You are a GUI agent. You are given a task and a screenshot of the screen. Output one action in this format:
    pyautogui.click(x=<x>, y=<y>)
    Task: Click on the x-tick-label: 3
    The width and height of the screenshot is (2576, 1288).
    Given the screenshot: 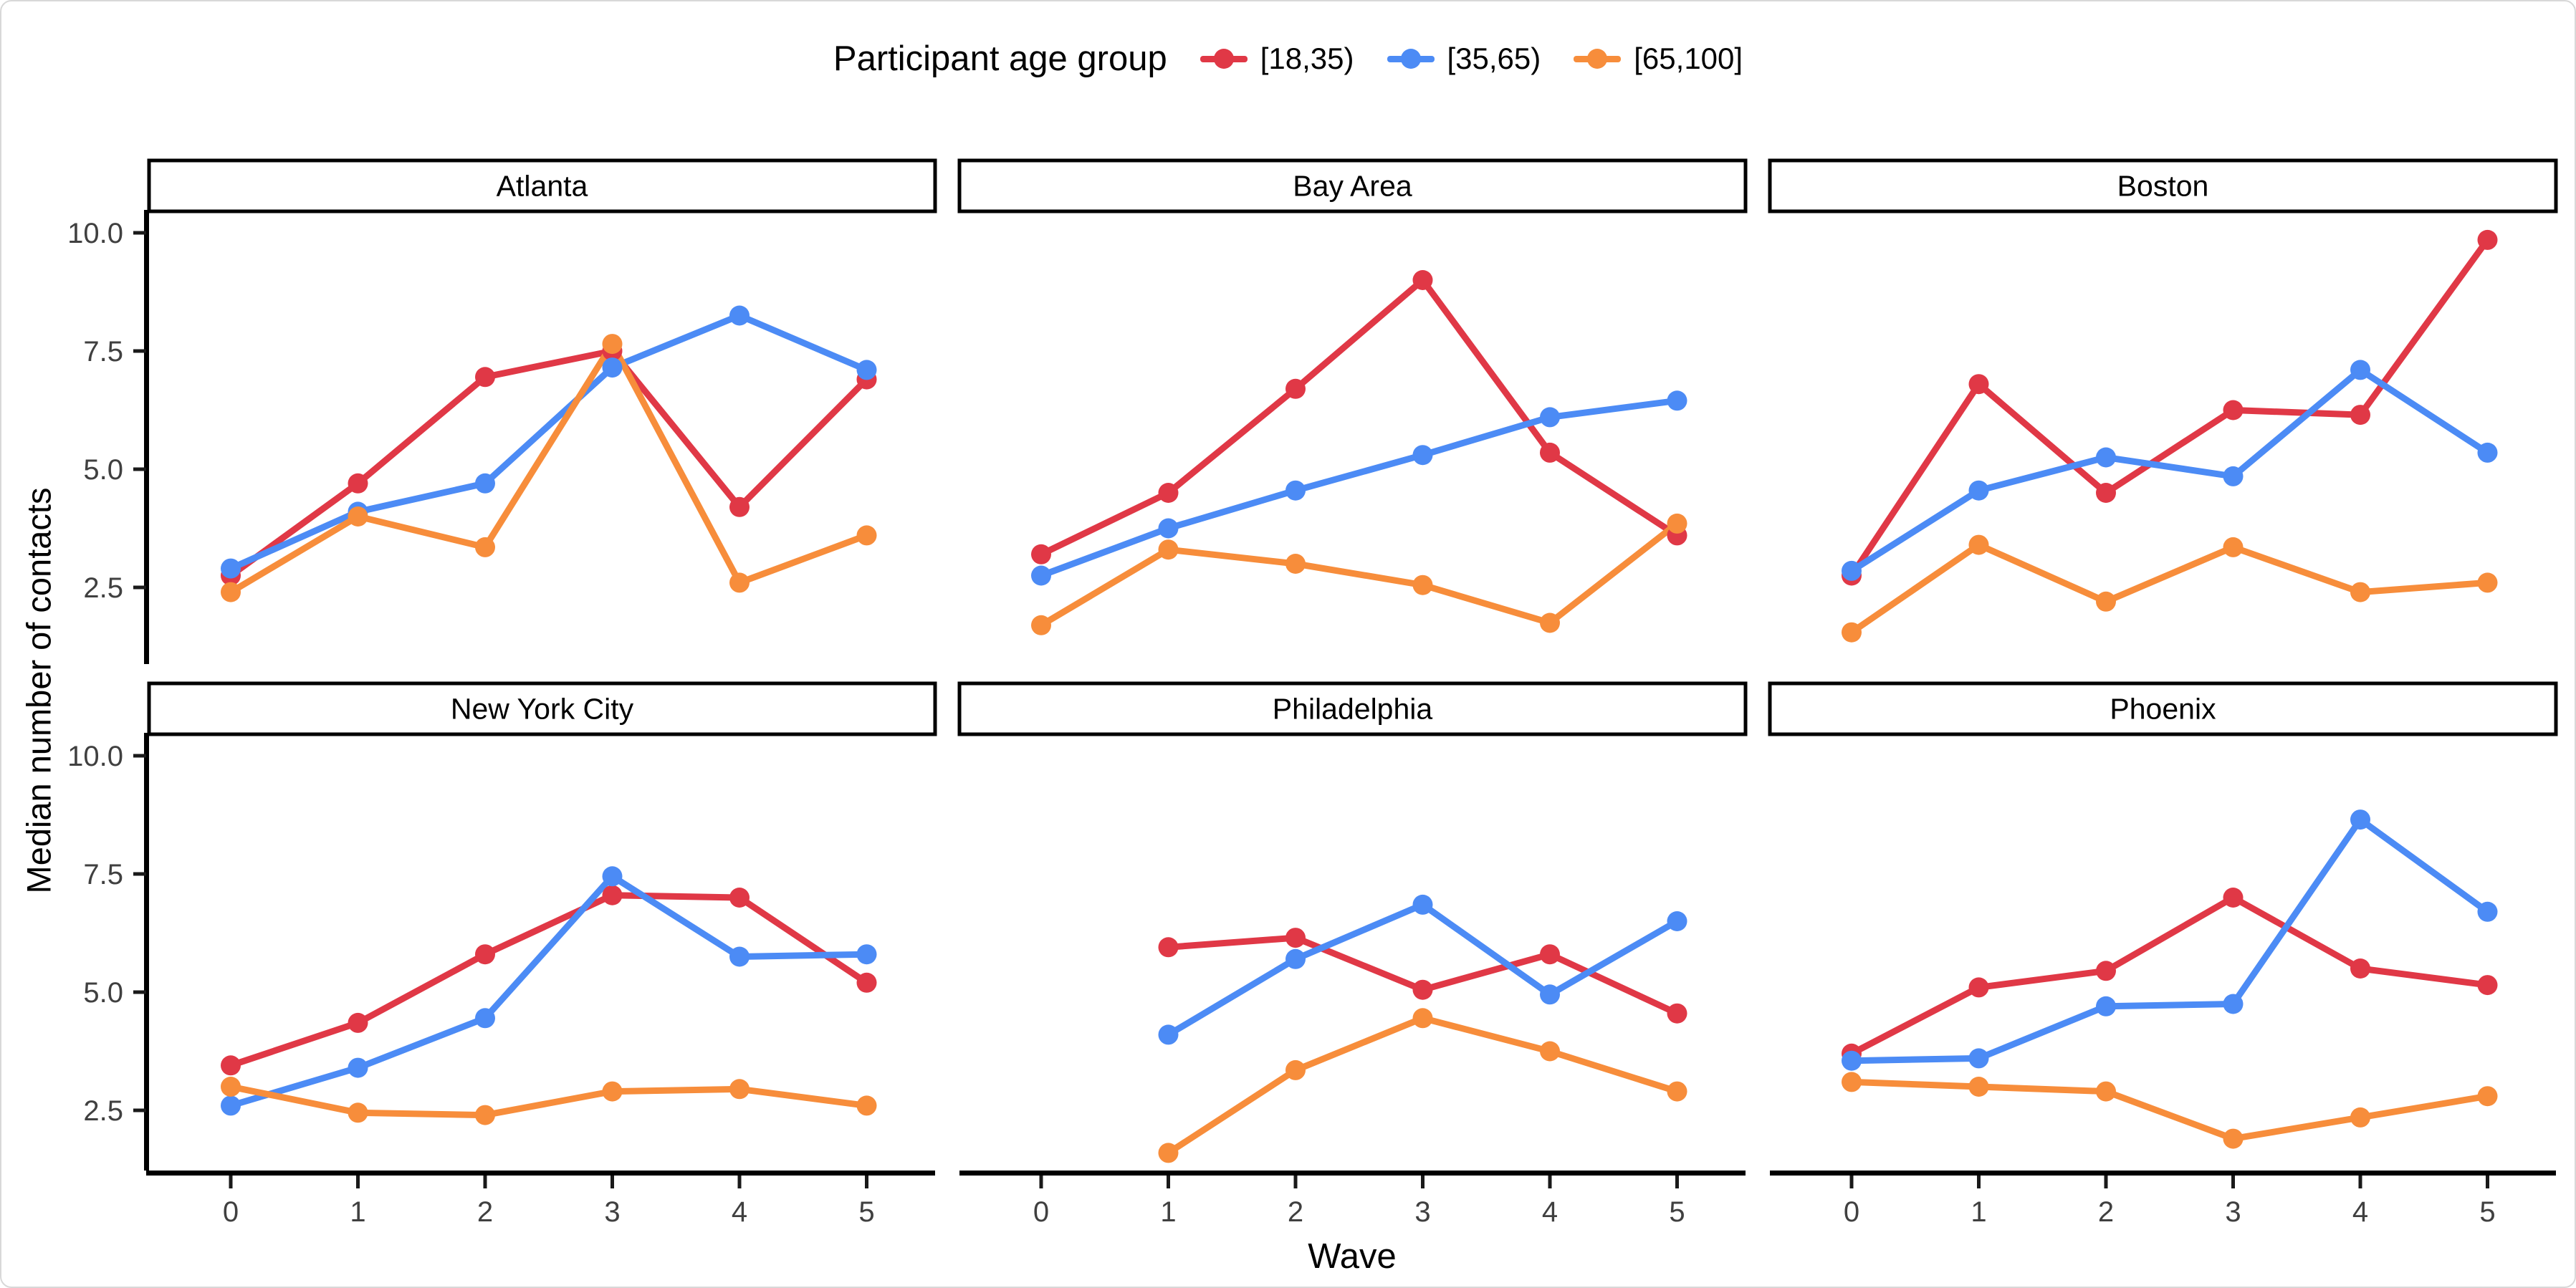 What is the action you would take?
    pyautogui.click(x=1422, y=1212)
    